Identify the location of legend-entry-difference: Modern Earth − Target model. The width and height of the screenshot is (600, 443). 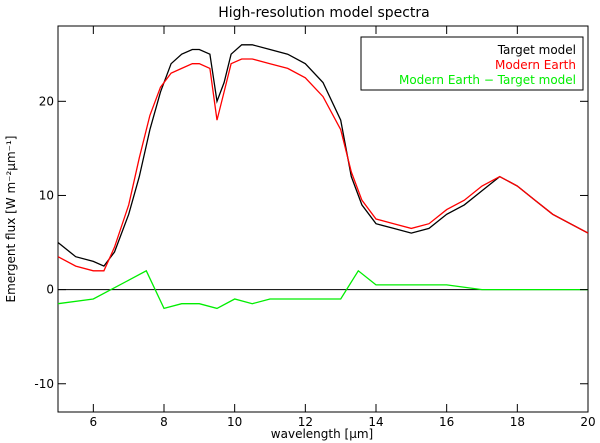
(487, 80).